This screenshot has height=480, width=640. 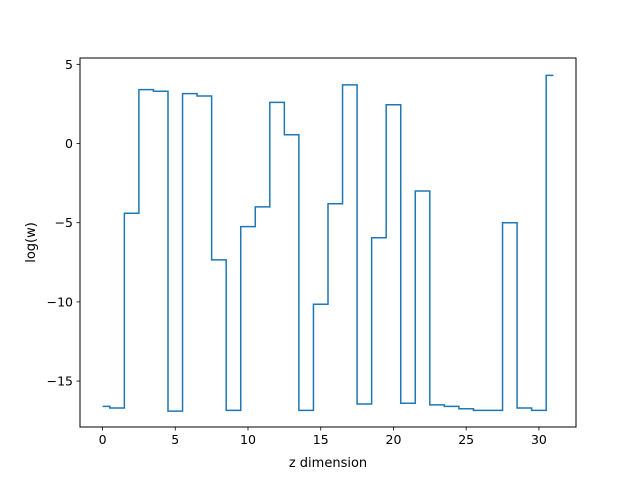 What do you see at coordinates (60, 301) in the screenshot?
I see `y-tick-label: −10` at bounding box center [60, 301].